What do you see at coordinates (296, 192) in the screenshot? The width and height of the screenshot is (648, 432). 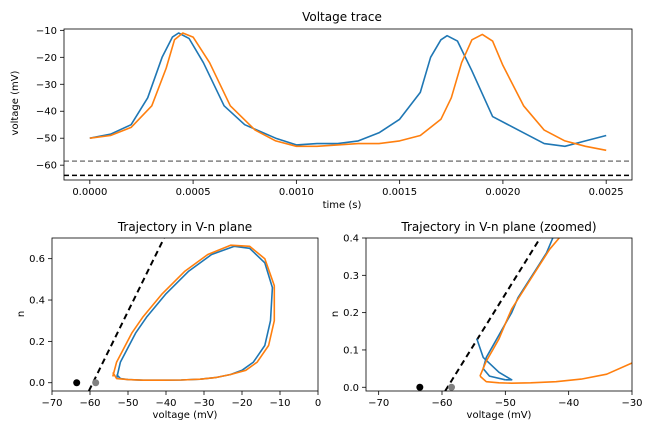 I see `voltage-trace-xtick-label-2: 0.0010` at bounding box center [296, 192].